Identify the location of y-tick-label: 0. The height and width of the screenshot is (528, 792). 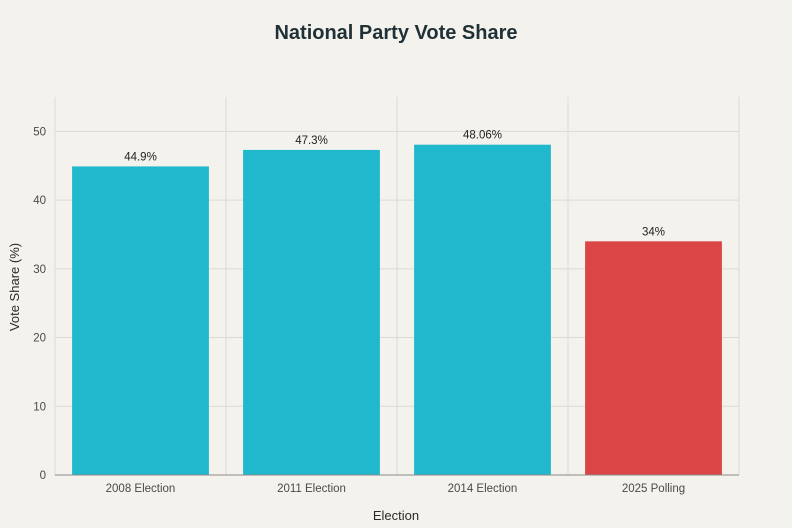
(43, 476).